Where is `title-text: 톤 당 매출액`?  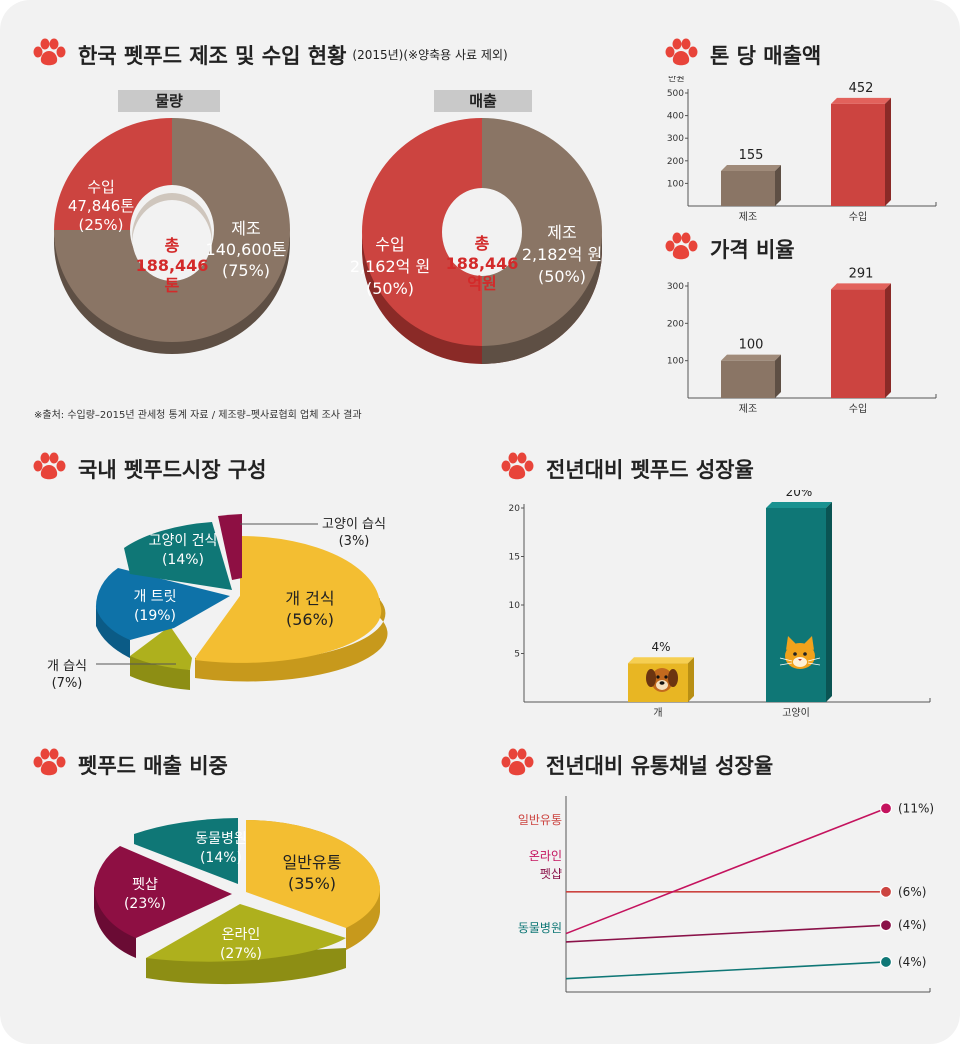 title-text: 톤 당 매출액 is located at coordinates (766, 55).